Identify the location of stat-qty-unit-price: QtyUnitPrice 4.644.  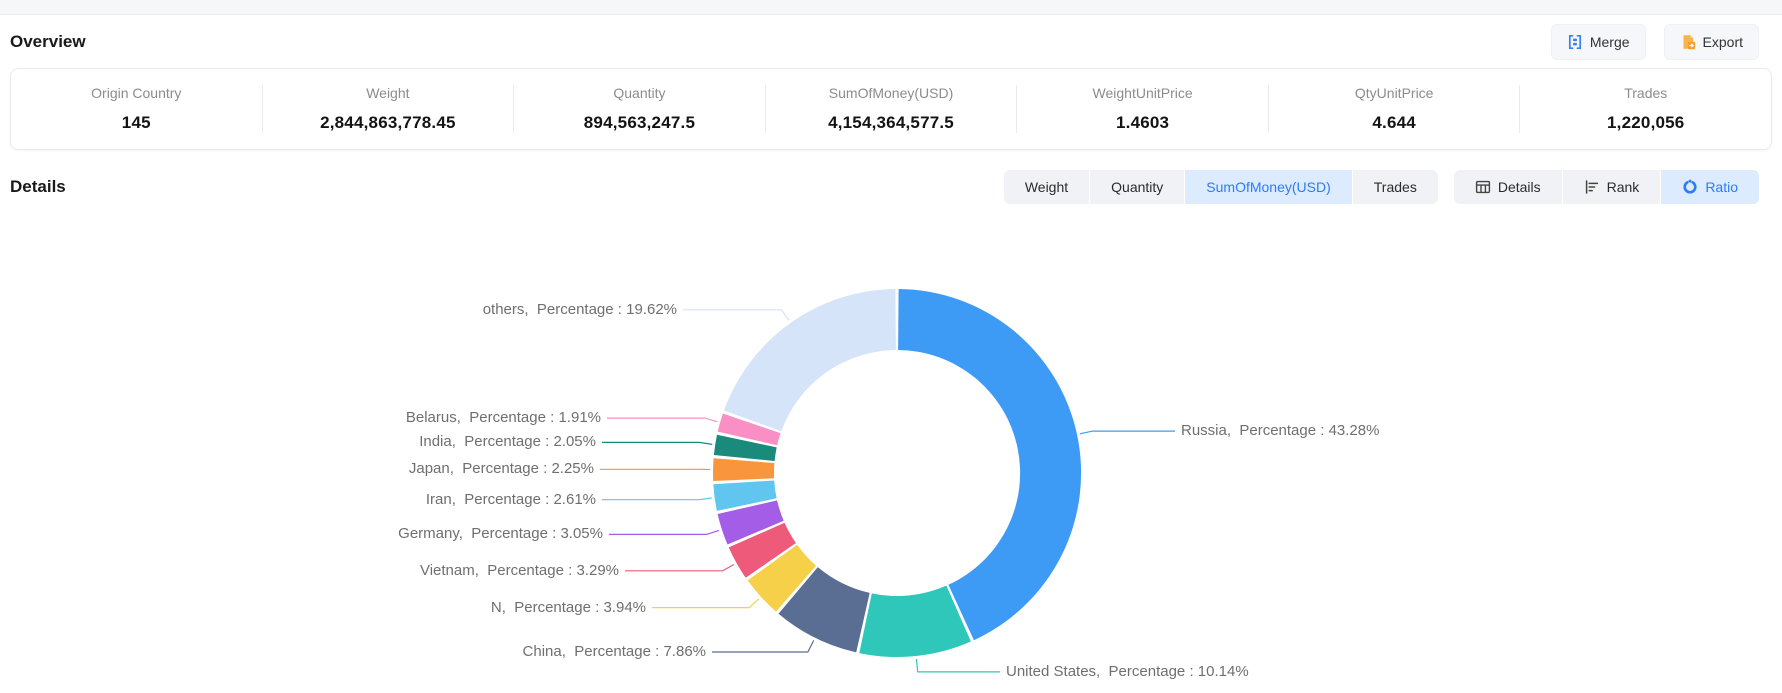
(1394, 109).